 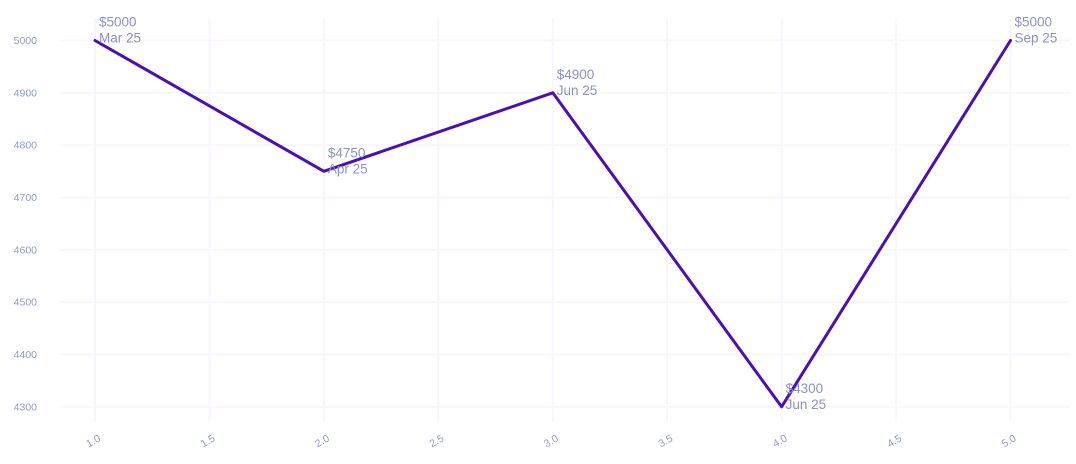 I want to click on point-label-value: $4300, so click(x=805, y=388).